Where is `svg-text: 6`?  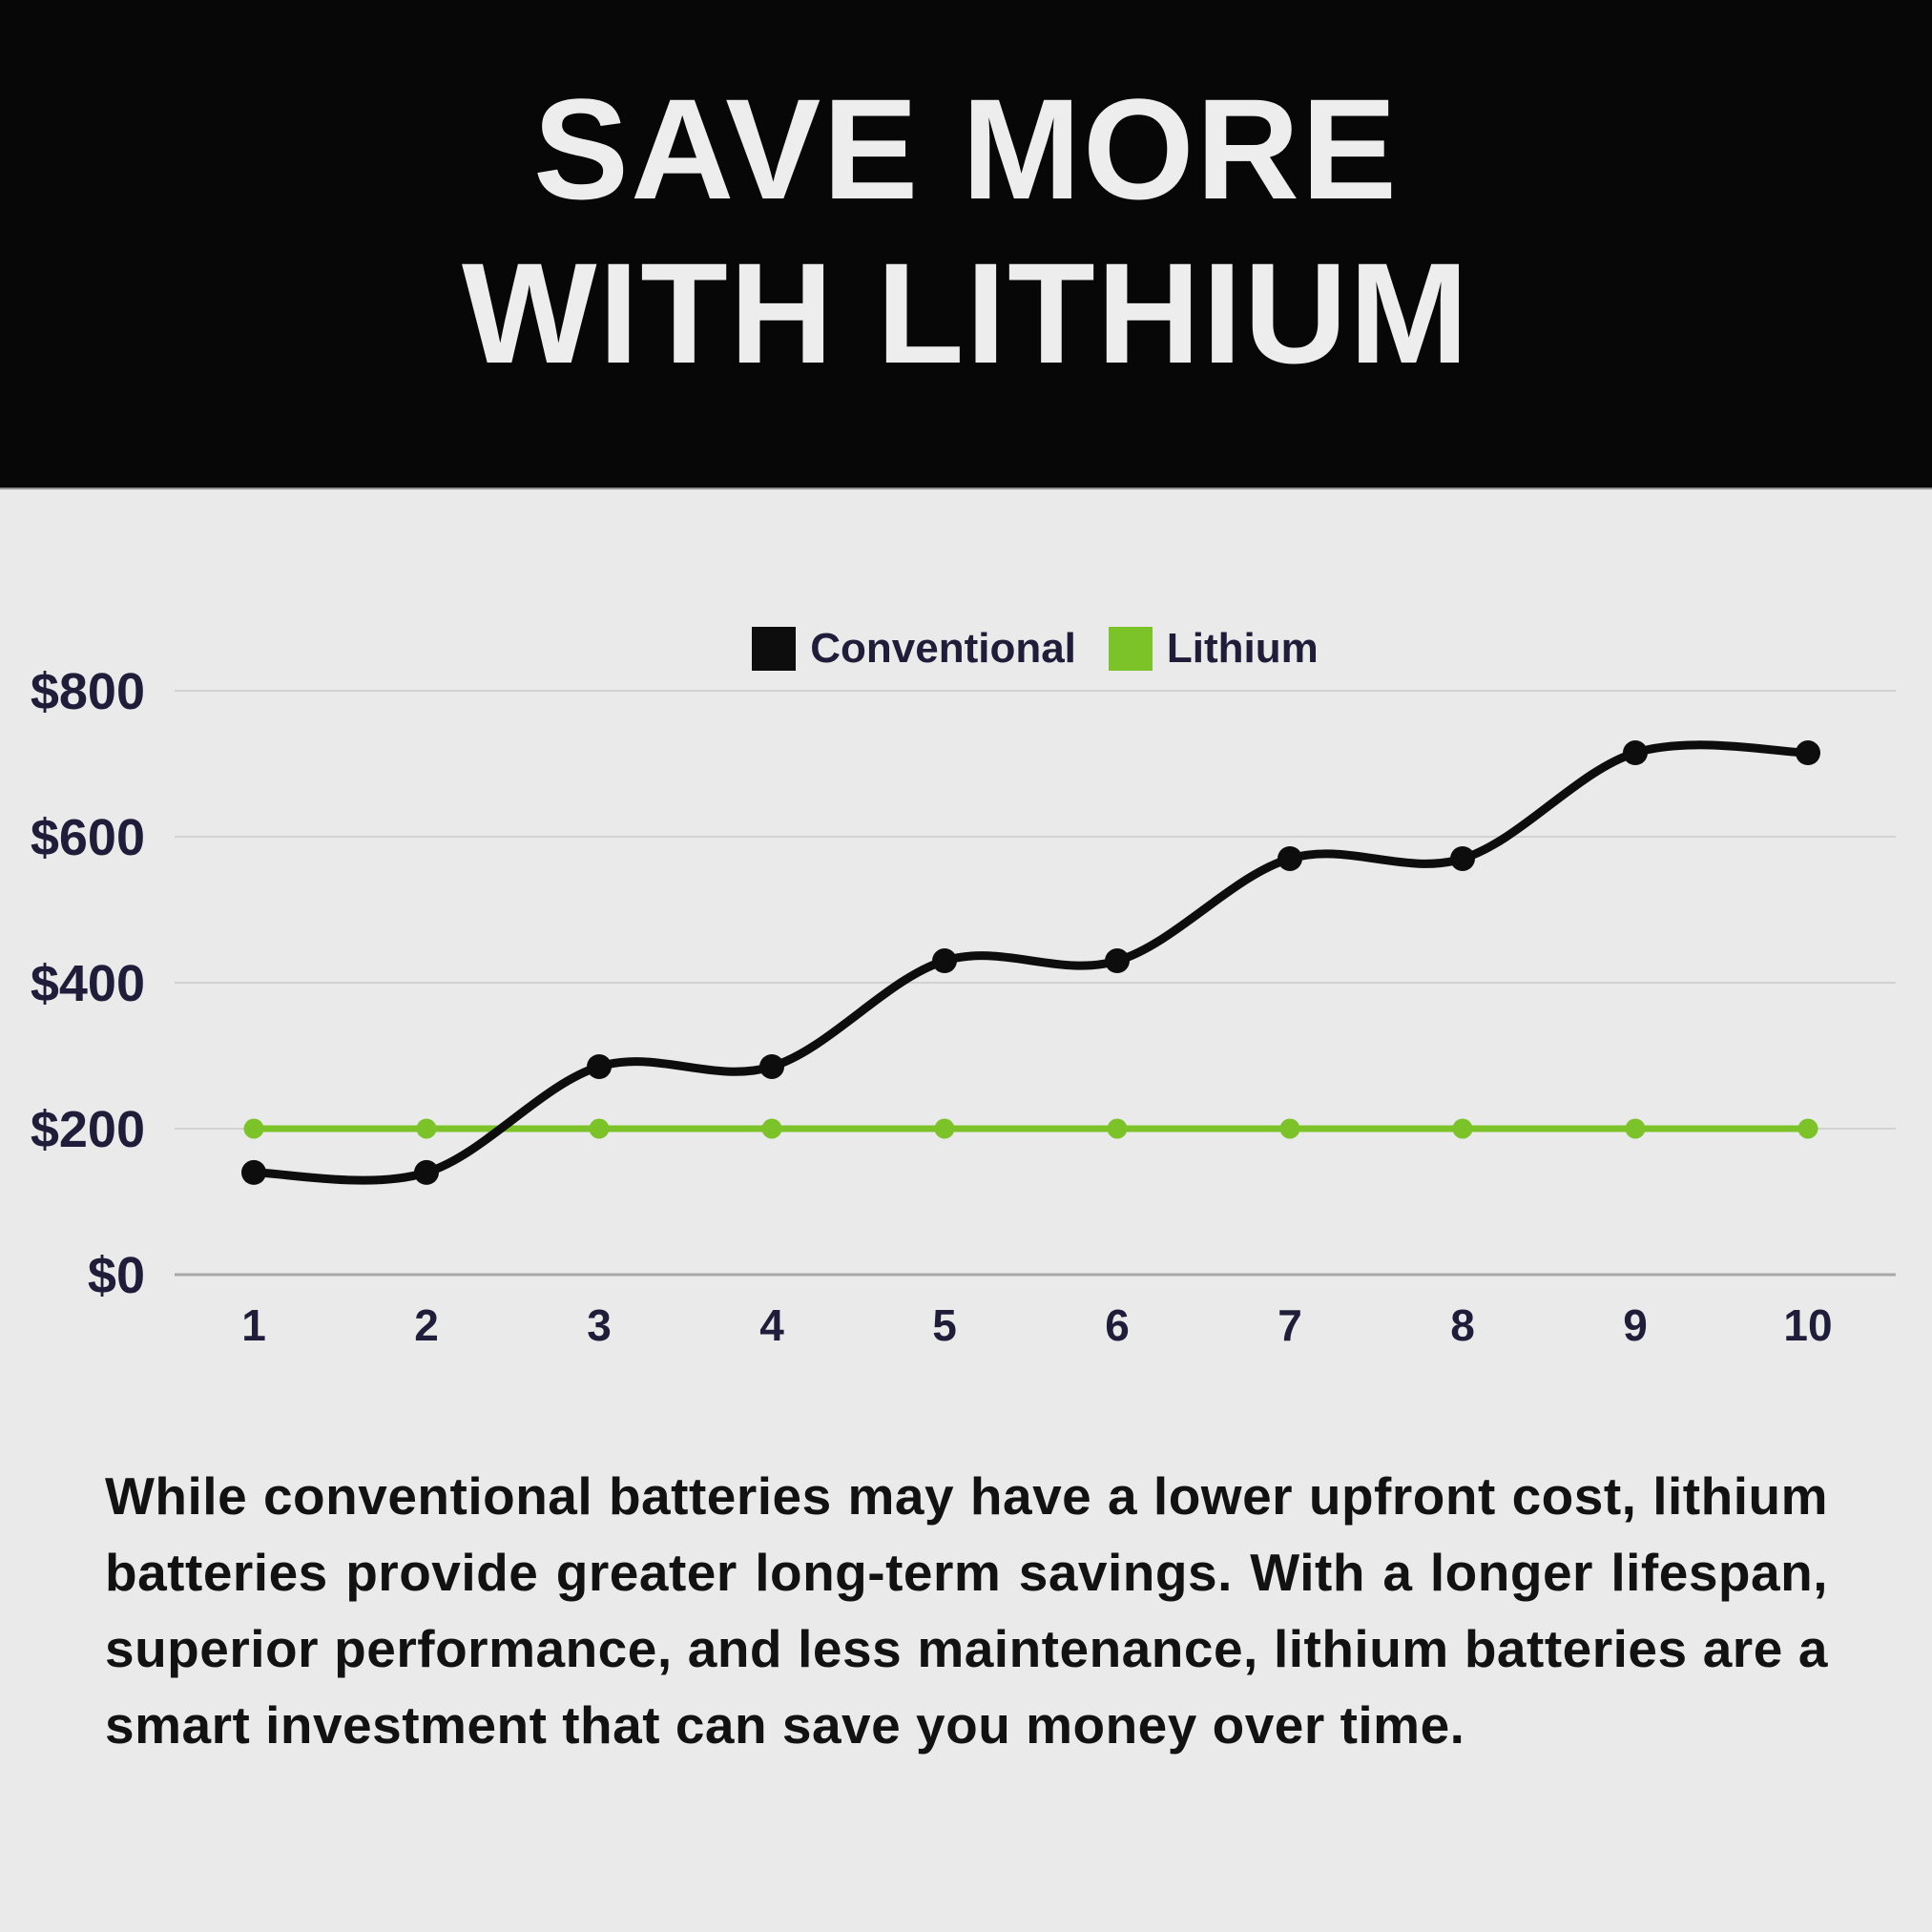 svg-text: 6 is located at coordinates (1117, 1325).